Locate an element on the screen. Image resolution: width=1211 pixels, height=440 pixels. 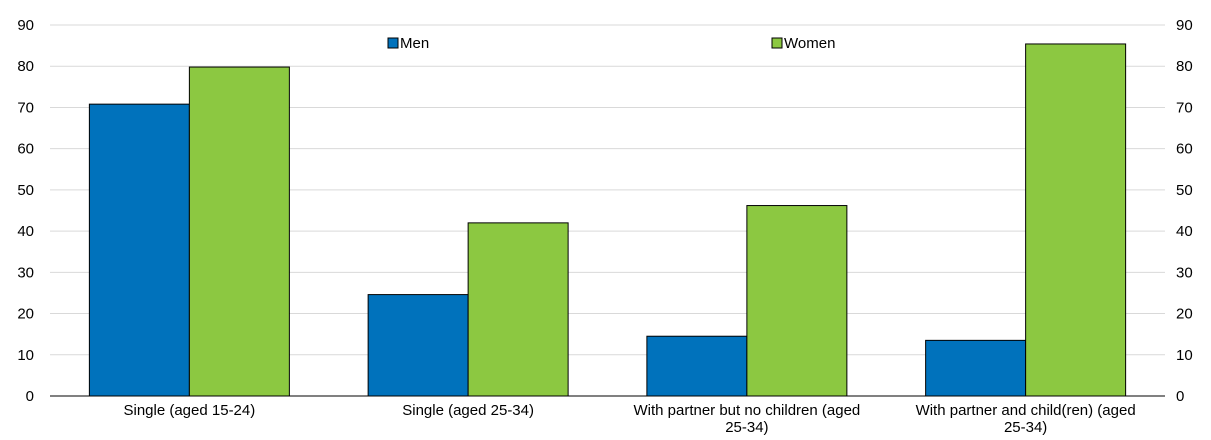
y-tick-label-right: 80 is located at coordinates (1184, 66).